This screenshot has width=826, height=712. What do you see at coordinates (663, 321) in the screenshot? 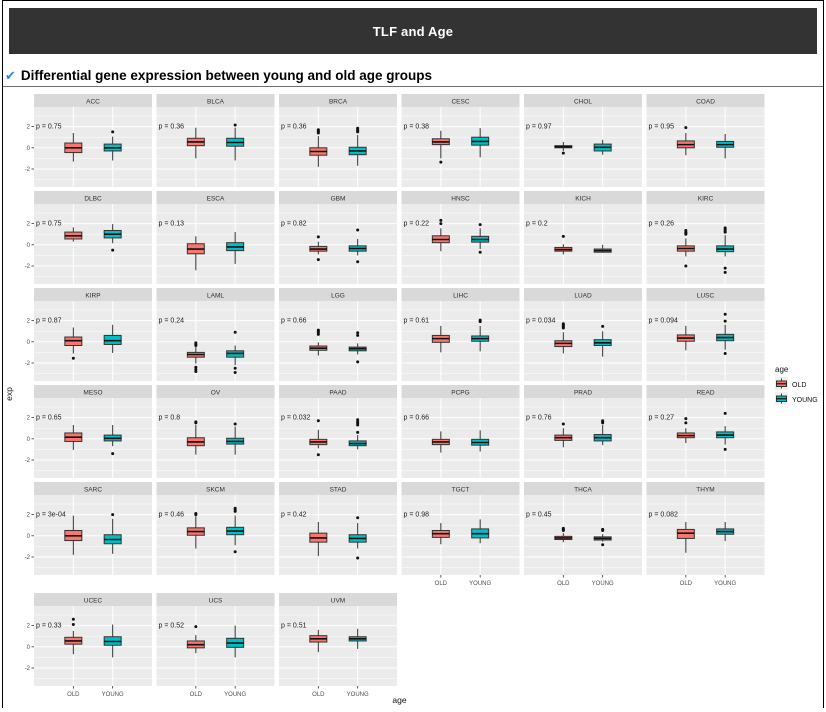
I see `p-value-label: p = 0.094` at bounding box center [663, 321].